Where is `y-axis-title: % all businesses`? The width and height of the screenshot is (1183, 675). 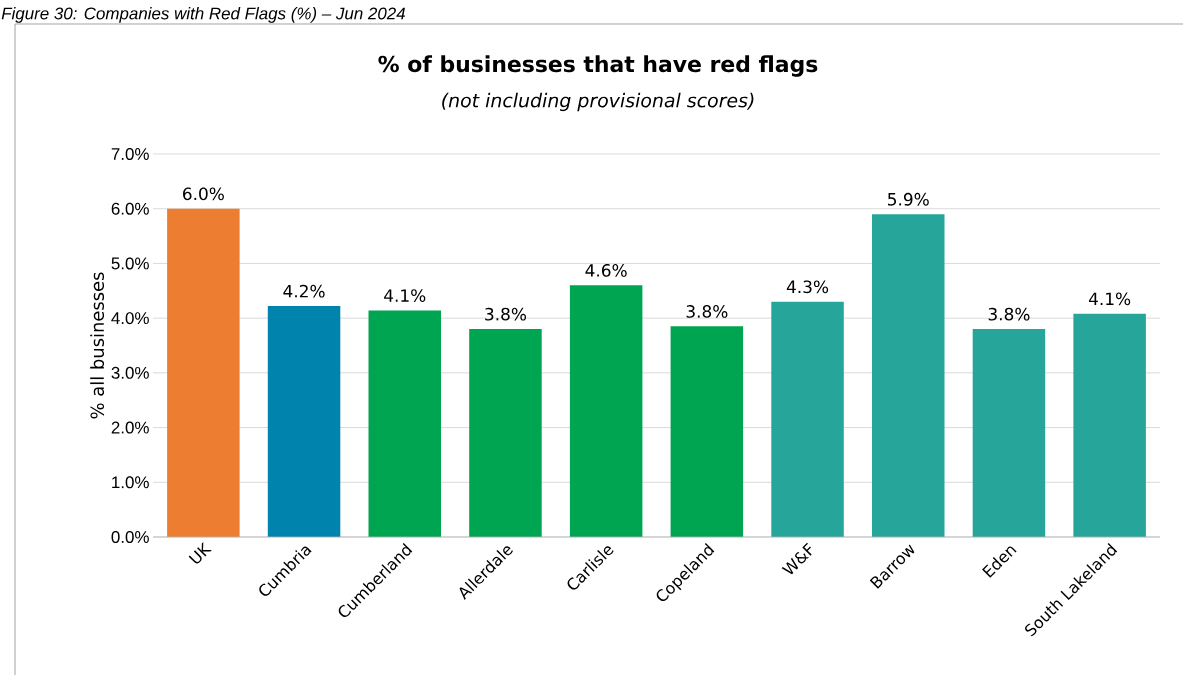
y-axis-title: % all businesses is located at coordinates (97, 345).